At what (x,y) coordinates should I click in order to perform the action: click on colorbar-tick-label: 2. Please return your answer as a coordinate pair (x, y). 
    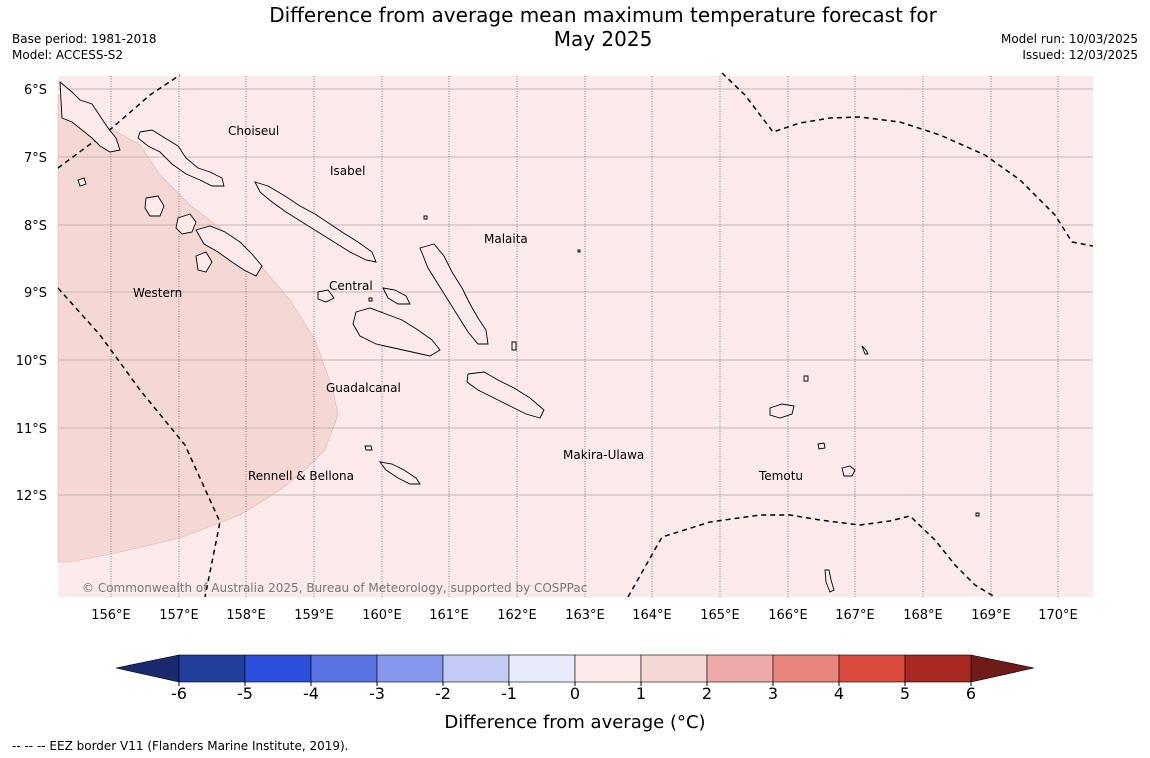
    Looking at the image, I should click on (707, 693).